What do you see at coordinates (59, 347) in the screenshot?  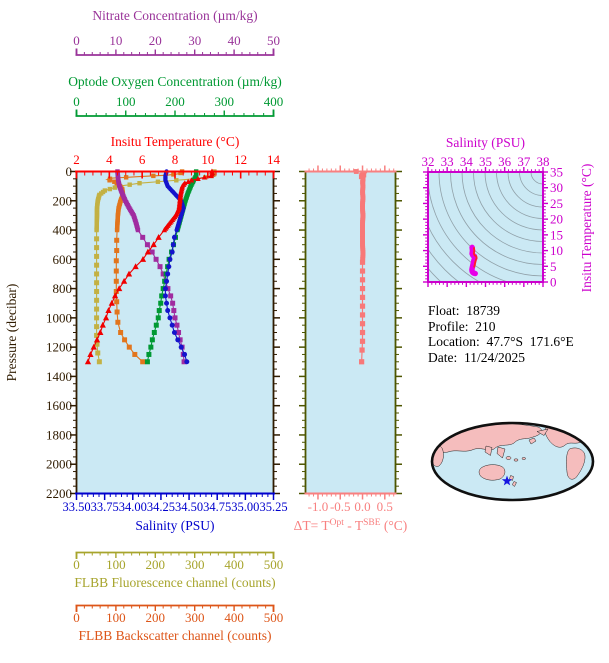 I see `svg-text: 1200` at bounding box center [59, 347].